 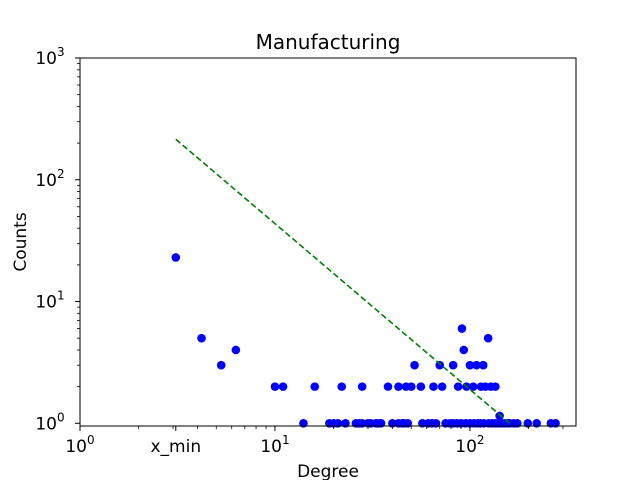 What do you see at coordinates (328, 471) in the screenshot?
I see `x-axis-label: Degree` at bounding box center [328, 471].